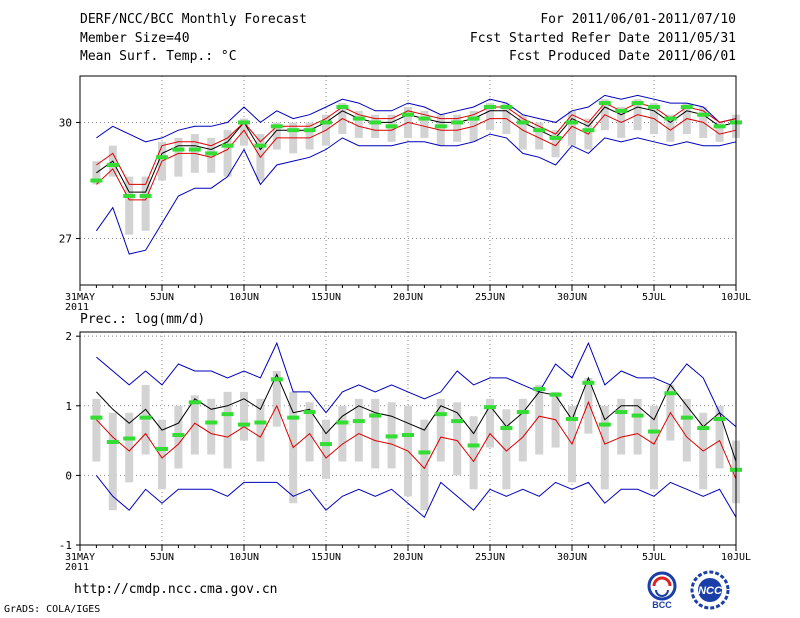  Describe the element at coordinates (65, 239) in the screenshot. I see `y-tick-label: 27` at that location.